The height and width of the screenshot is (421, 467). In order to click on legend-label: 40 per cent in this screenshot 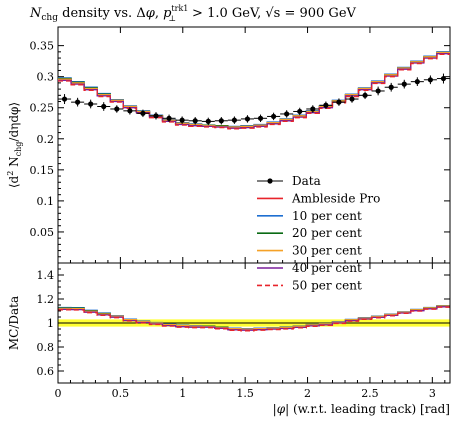, I will do `click(327, 268)`.